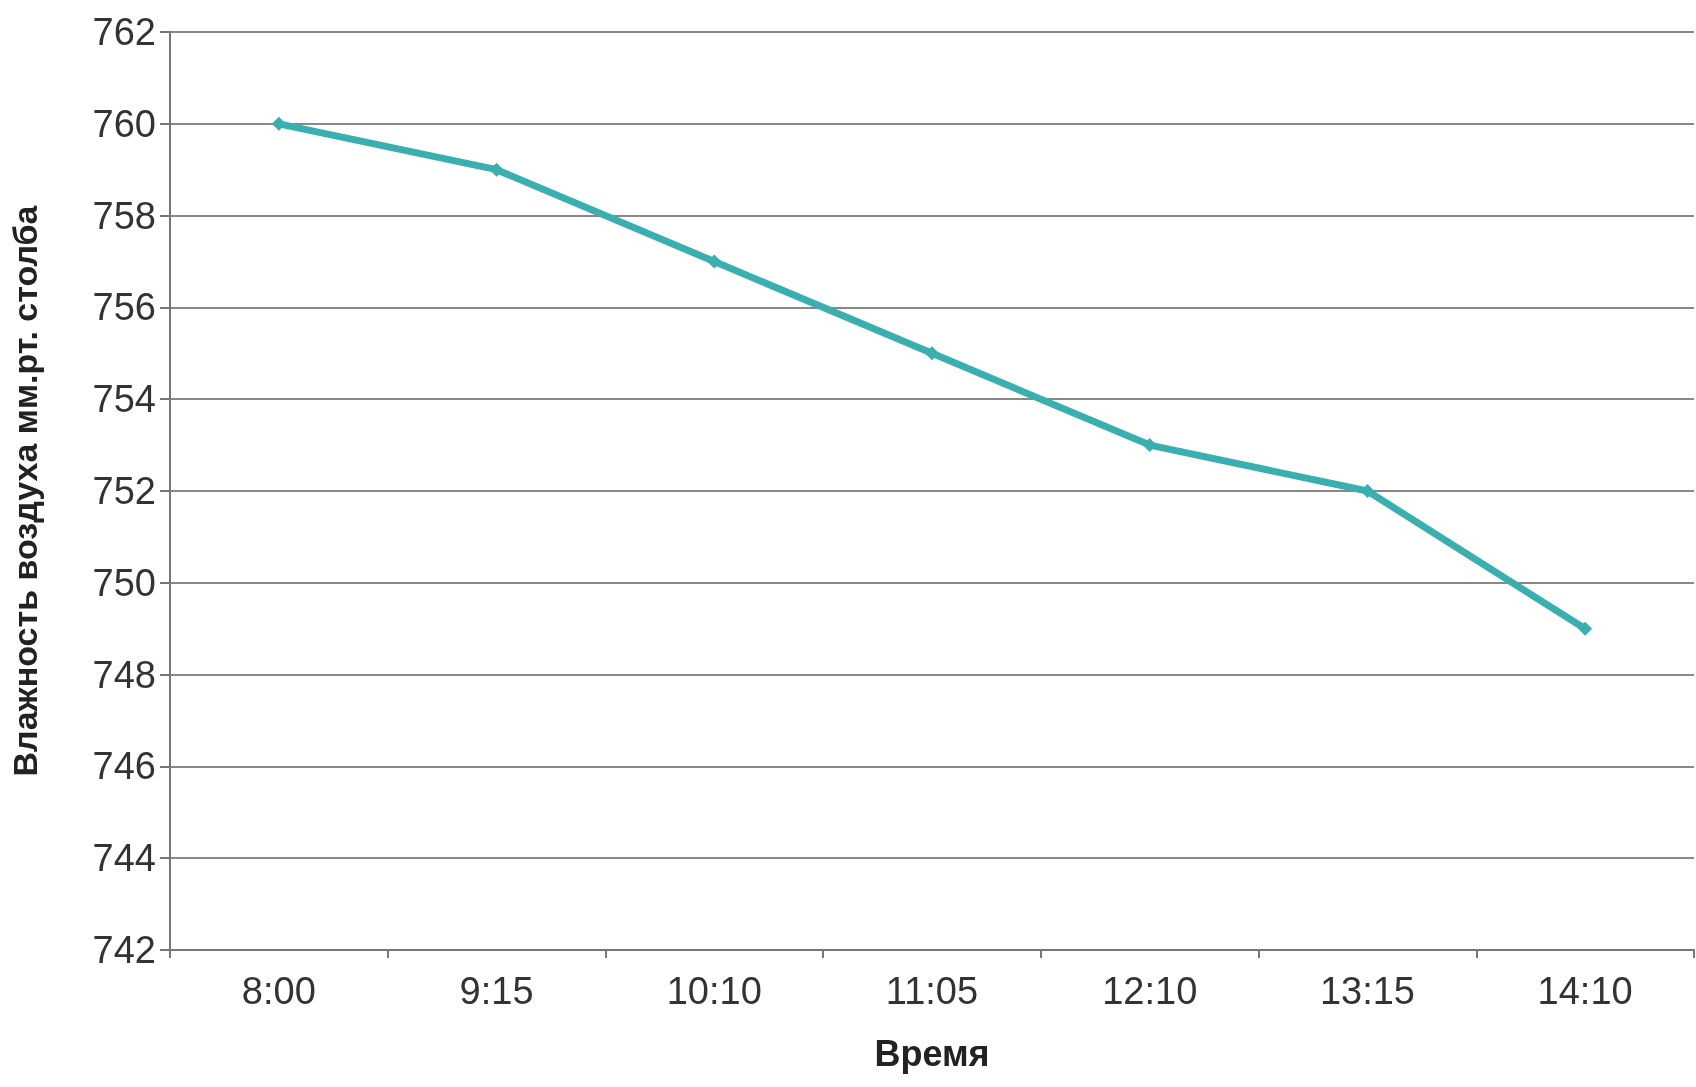  I want to click on x-tick-label: 12:10, so click(1150, 991).